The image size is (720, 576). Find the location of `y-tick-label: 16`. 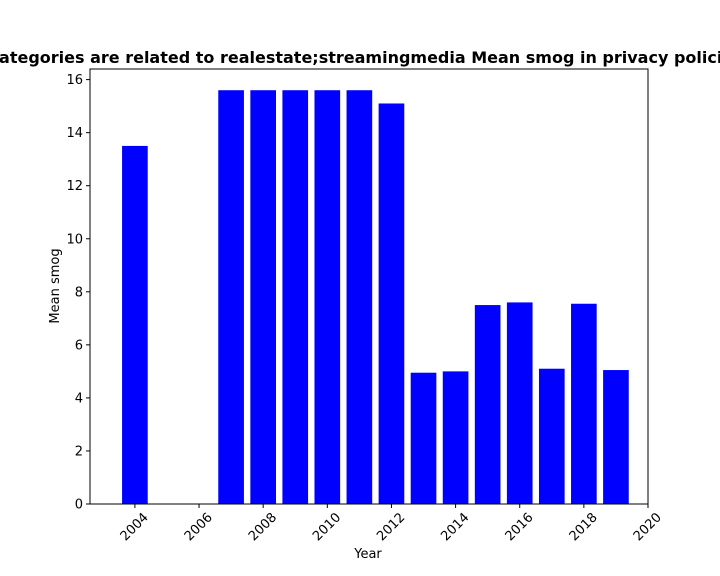

y-tick-label: 16 is located at coordinates (74, 80).